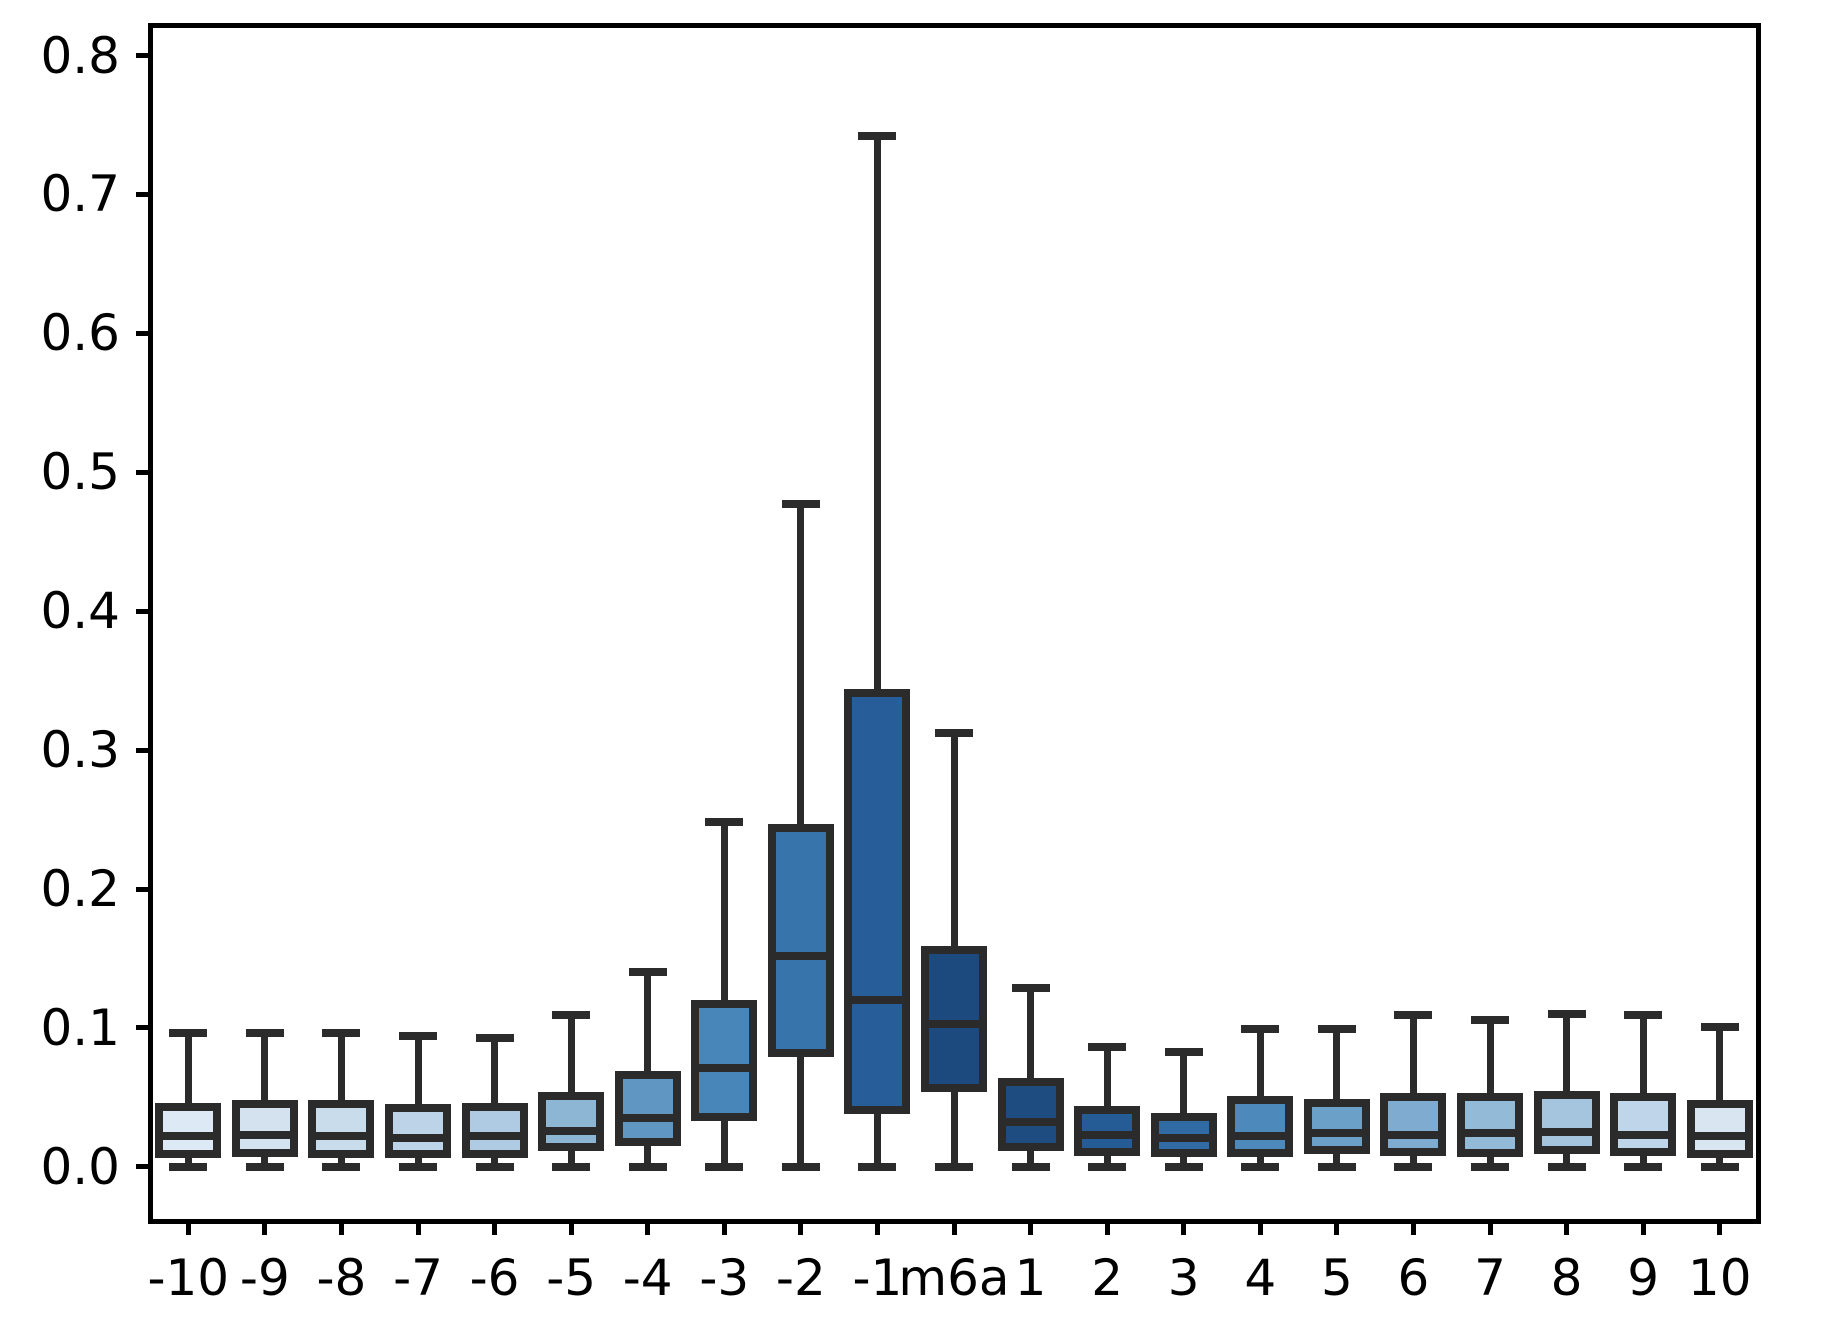 The image size is (1822, 1323). Describe the element at coordinates (80, 1027) in the screenshot. I see `y-tick-label: 0.1` at that location.